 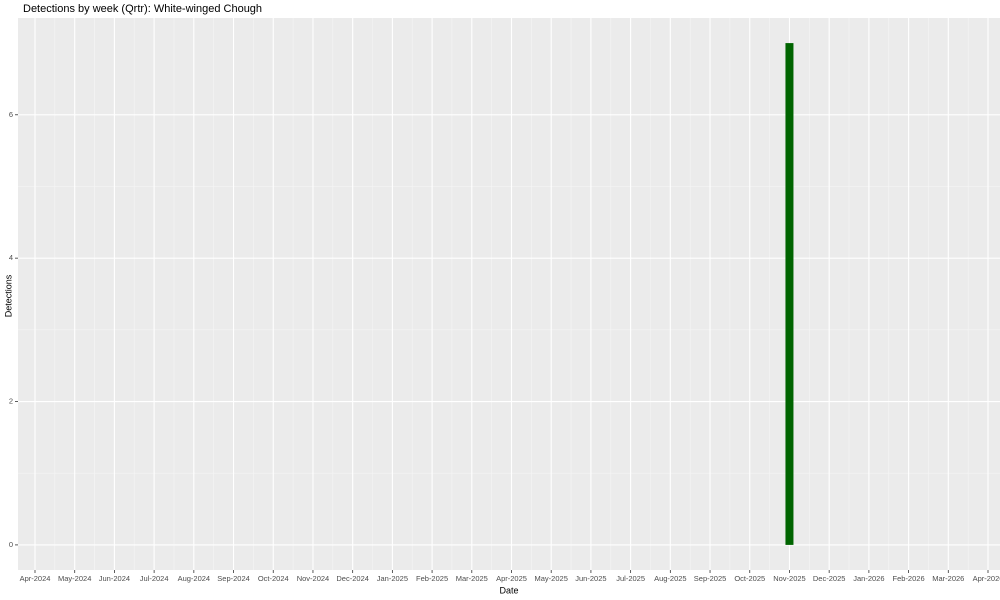 What do you see at coordinates (313, 578) in the screenshot?
I see `x-tick-label: Nov-2024` at bounding box center [313, 578].